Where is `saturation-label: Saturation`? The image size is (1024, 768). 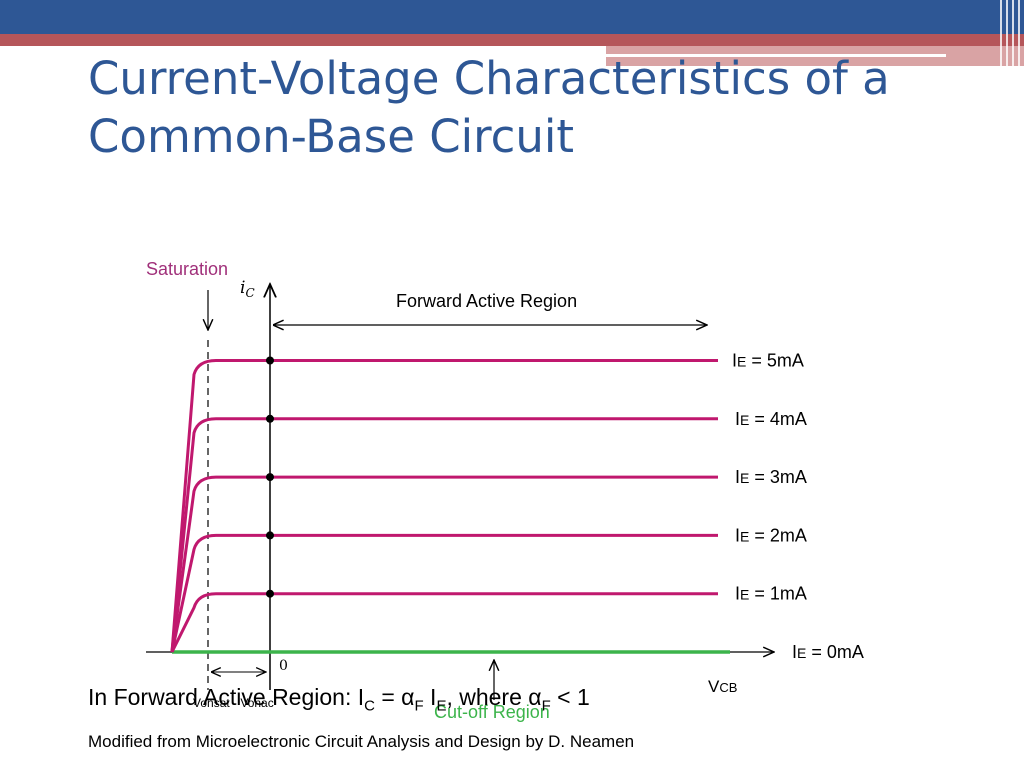
saturation-label: Saturation is located at coordinates (187, 269).